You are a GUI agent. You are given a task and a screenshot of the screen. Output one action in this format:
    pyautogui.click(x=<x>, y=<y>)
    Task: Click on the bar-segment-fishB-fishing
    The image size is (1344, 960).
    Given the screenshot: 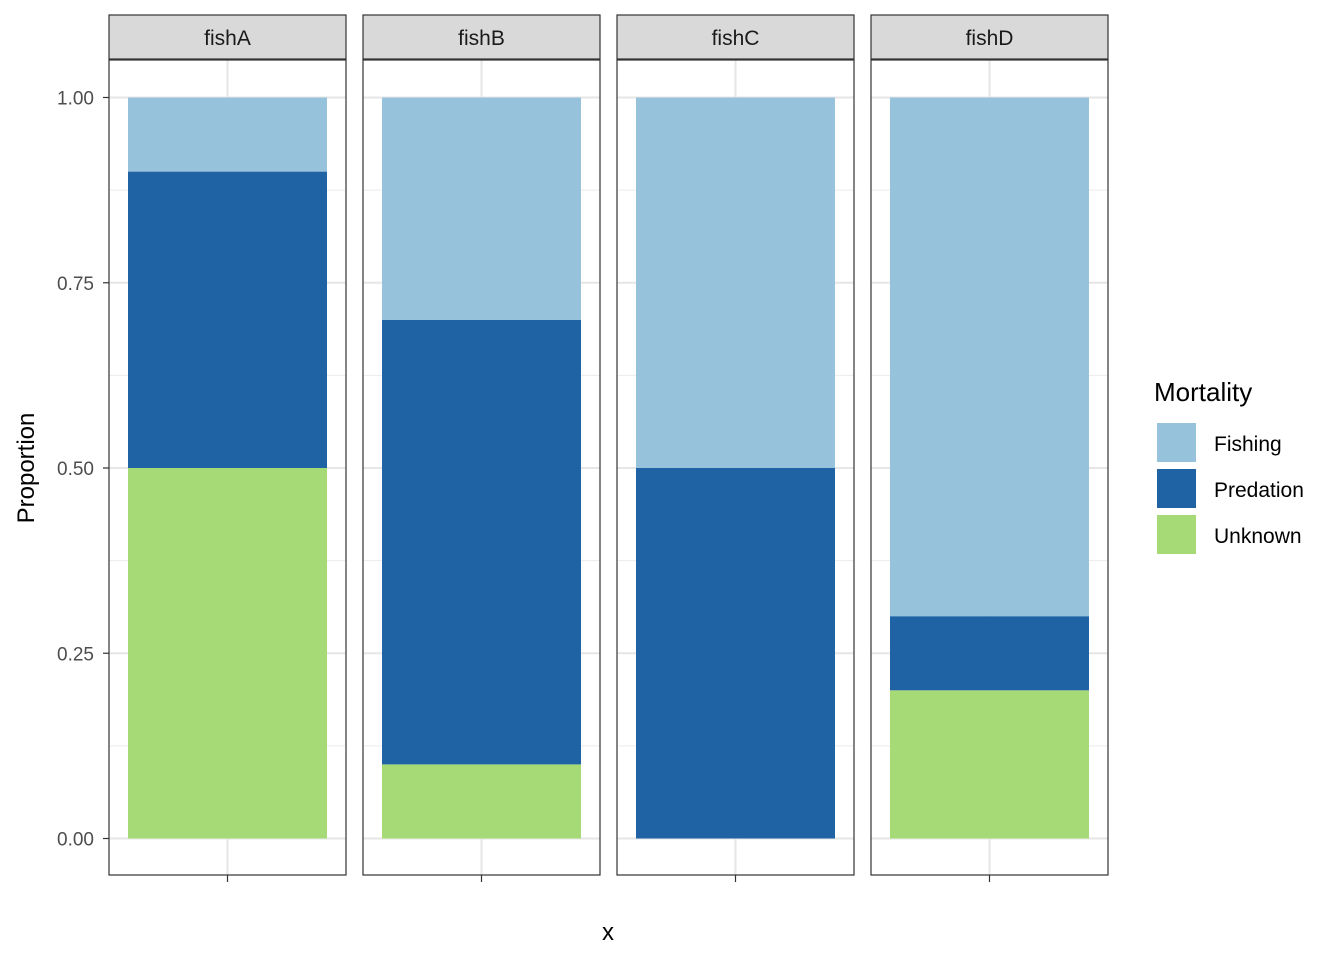 What is the action you would take?
    pyautogui.click(x=481, y=208)
    